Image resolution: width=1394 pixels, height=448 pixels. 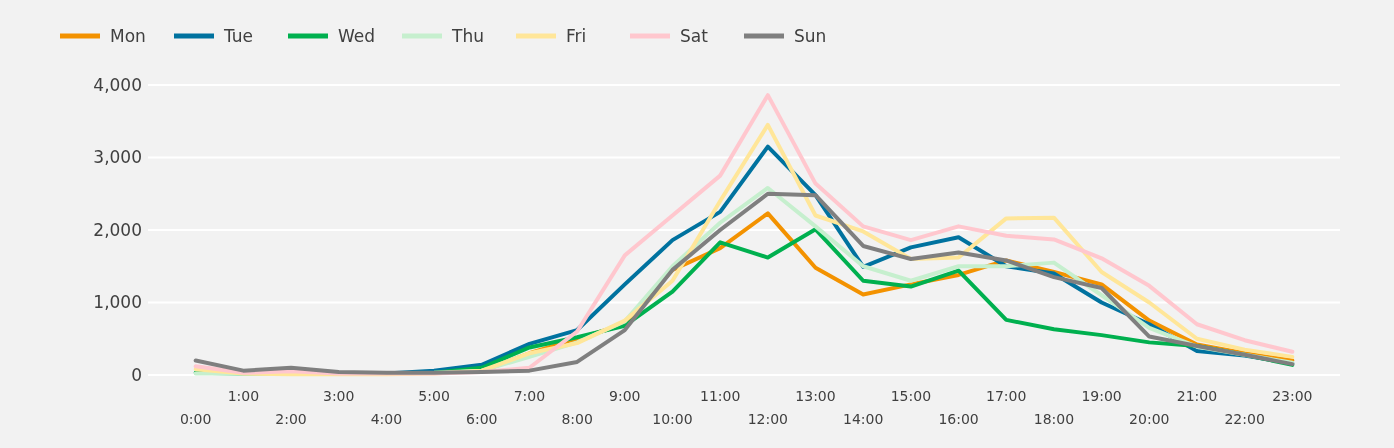 What do you see at coordinates (128, 35) in the screenshot?
I see `legend-label: Mon` at bounding box center [128, 35].